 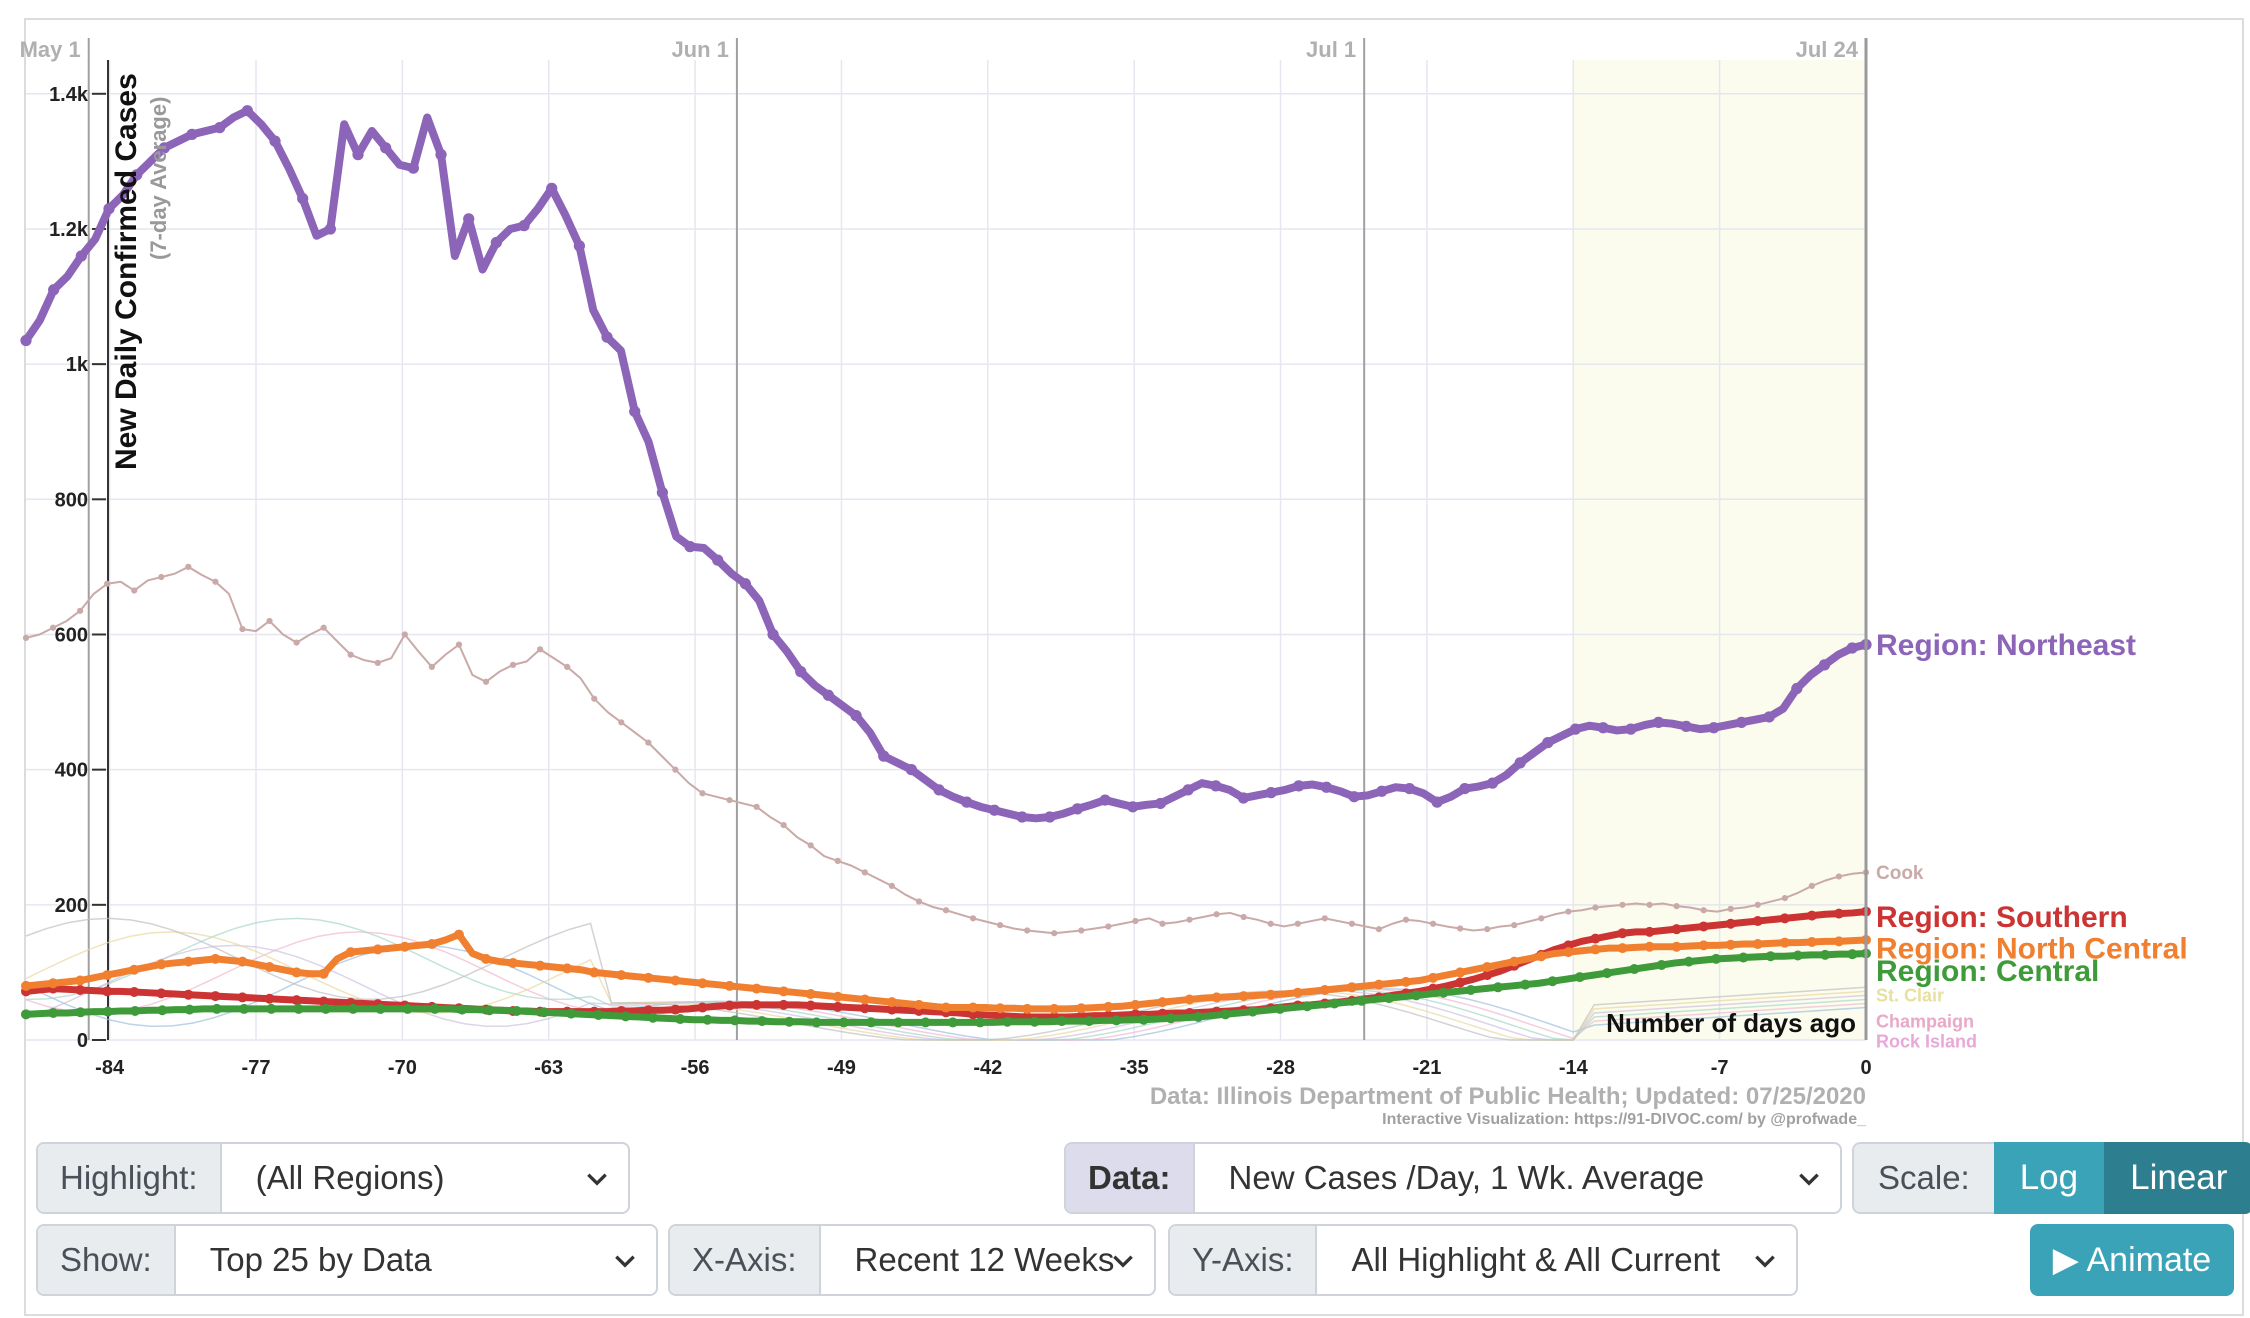 I want to click on show-select: Show: Top 25 by Data, so click(x=347, y=1260).